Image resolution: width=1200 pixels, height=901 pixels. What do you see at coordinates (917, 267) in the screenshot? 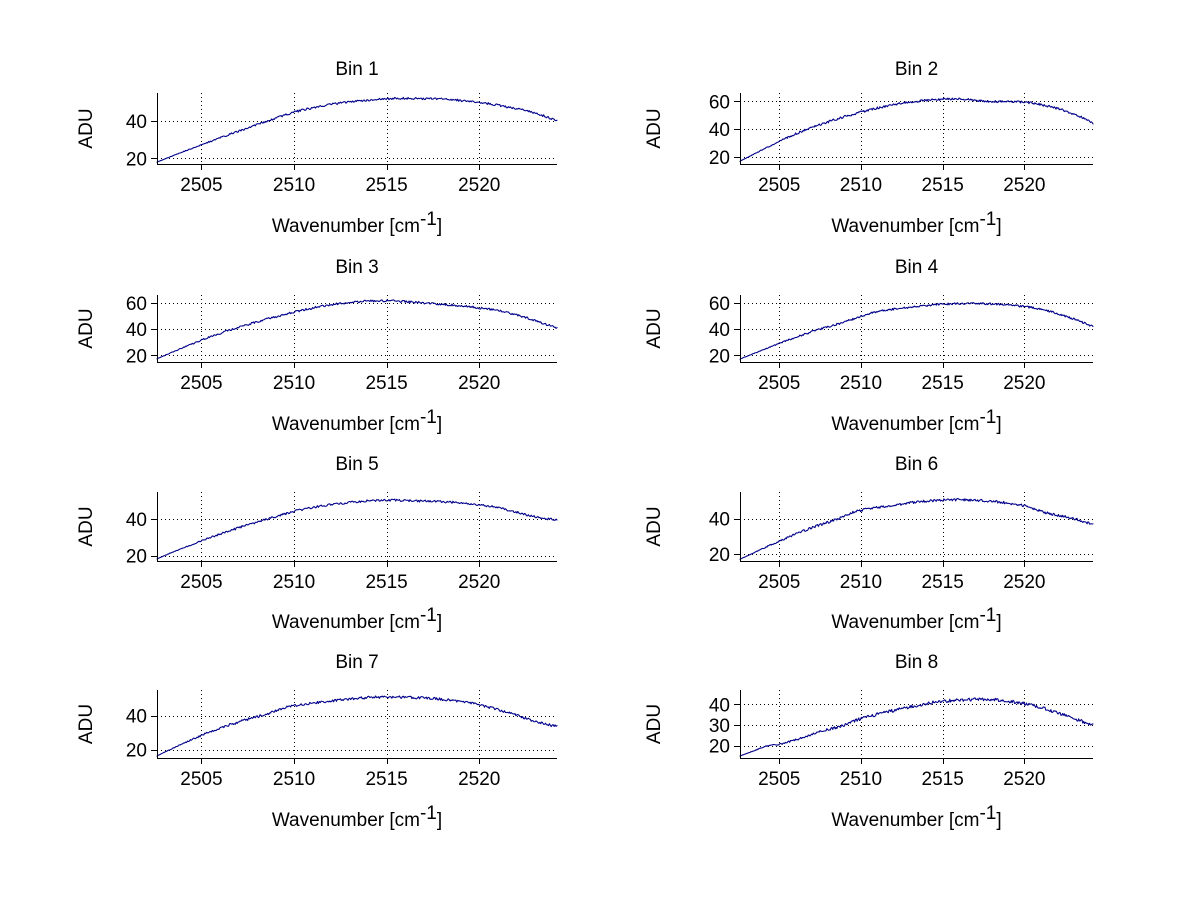
I see `panel-title: Bin 4` at bounding box center [917, 267].